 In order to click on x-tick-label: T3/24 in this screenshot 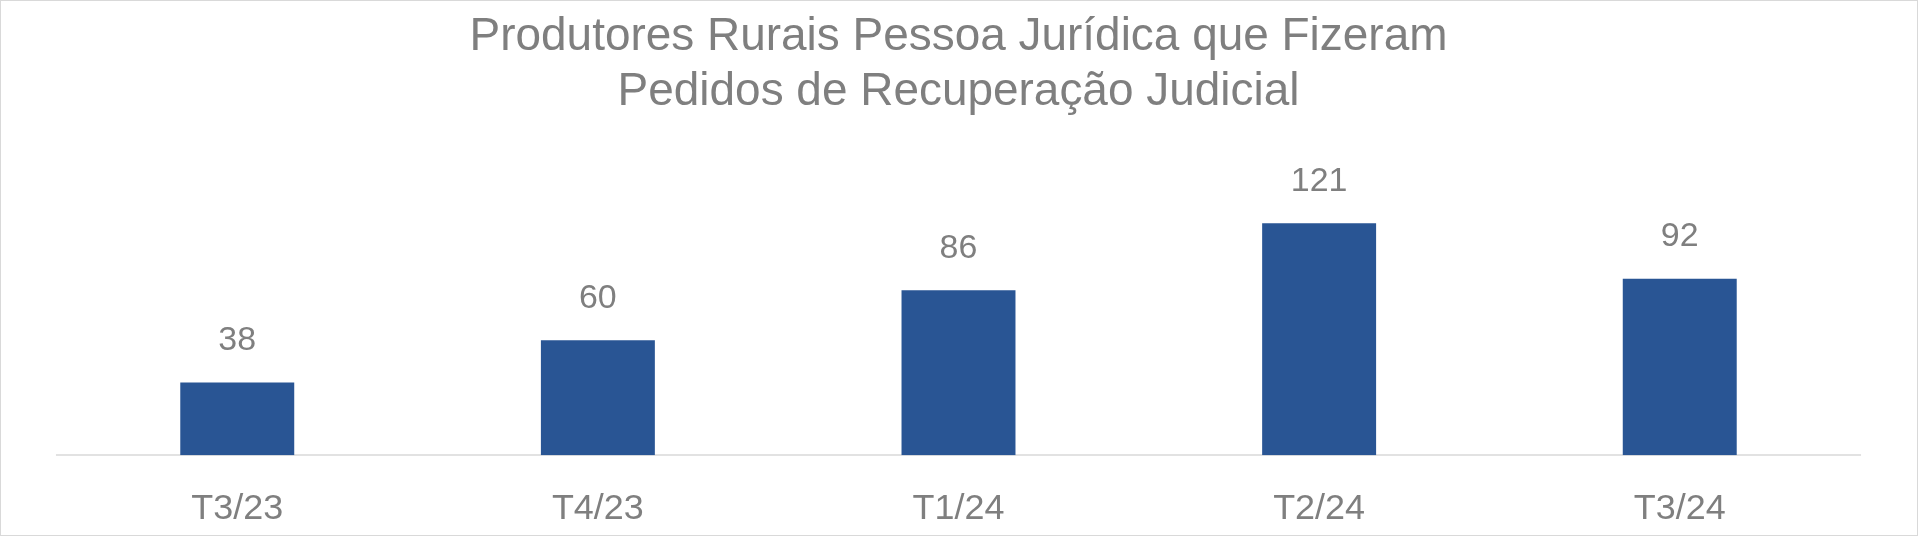, I will do `click(1679, 506)`.